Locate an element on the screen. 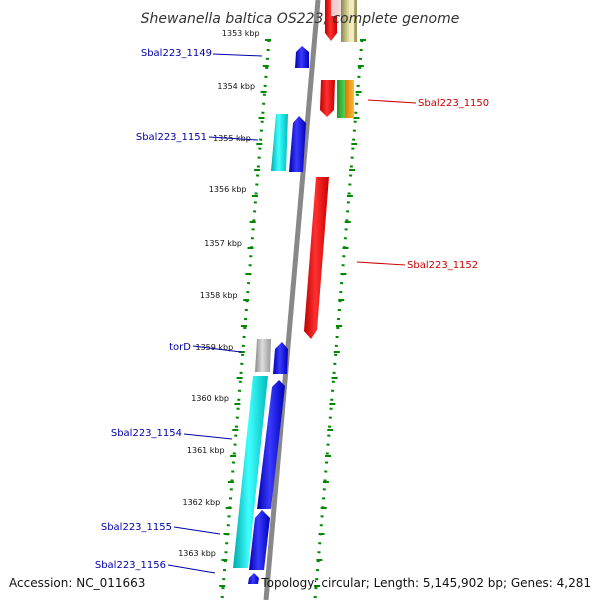 The image size is (600, 600). right-track-ticks is located at coordinates (340, 313).